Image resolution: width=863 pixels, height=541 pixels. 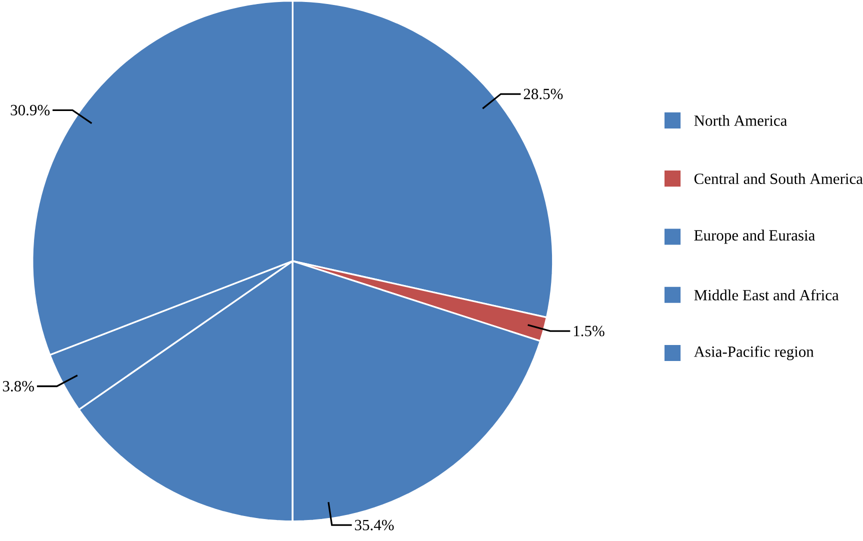 What do you see at coordinates (778, 178) in the screenshot?
I see `legend-label: Central and South America` at bounding box center [778, 178].